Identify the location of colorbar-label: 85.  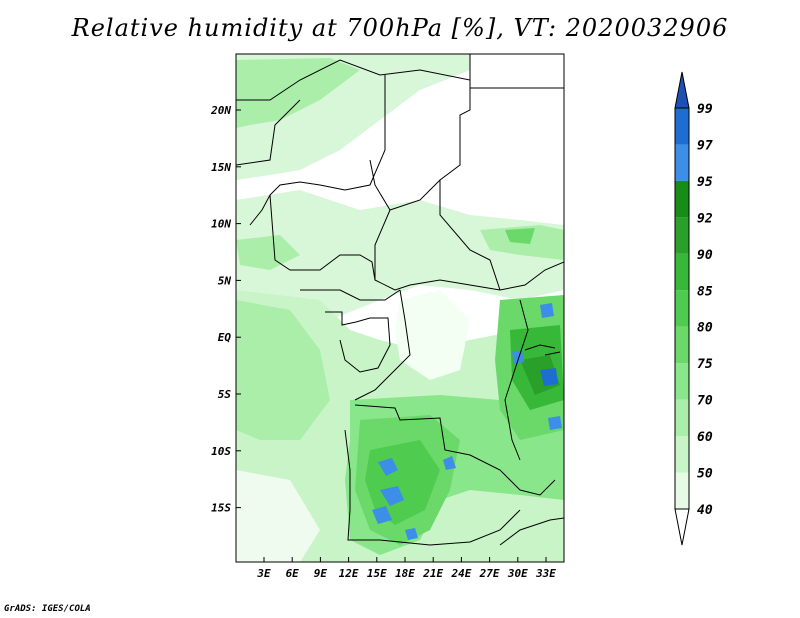
(705, 291).